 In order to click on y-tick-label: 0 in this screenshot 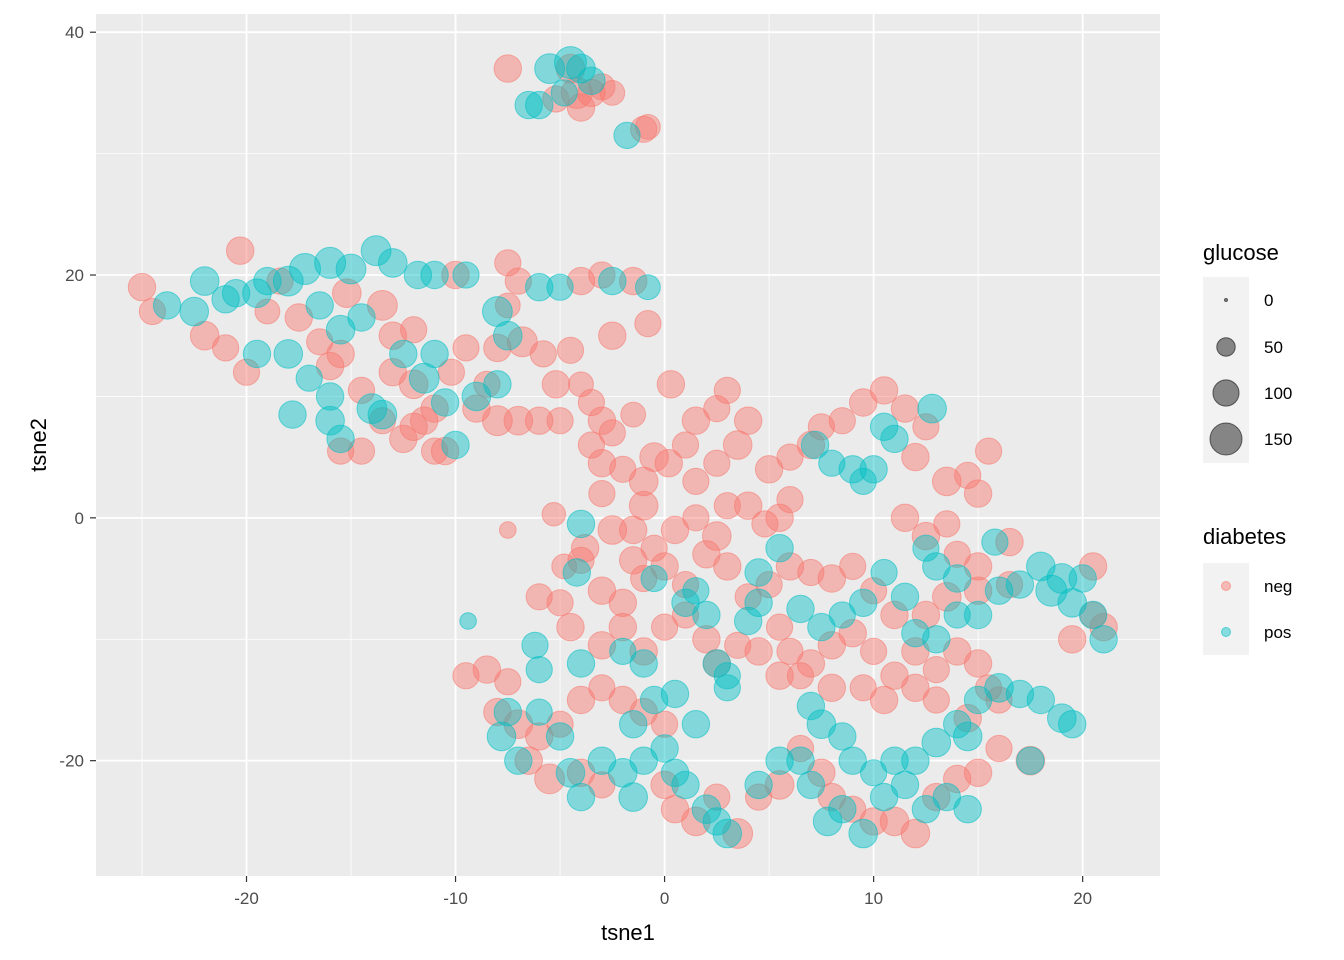, I will do `click(79, 518)`.